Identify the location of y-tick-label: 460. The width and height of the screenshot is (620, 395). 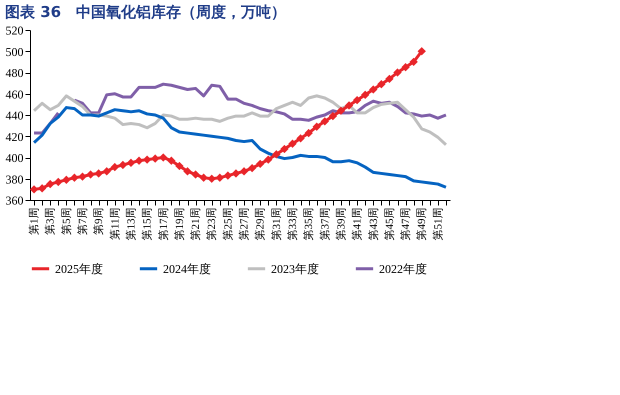
(15, 94).